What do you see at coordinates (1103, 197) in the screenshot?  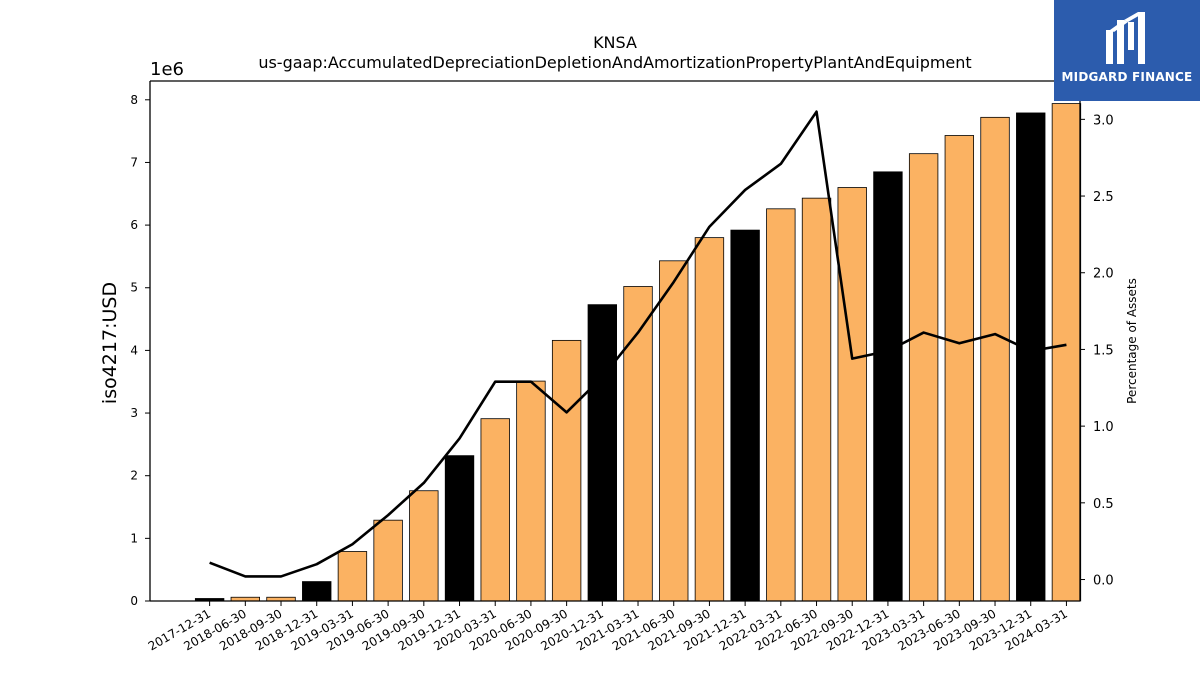 I see `y2-tick-label: 2.5` at bounding box center [1103, 197].